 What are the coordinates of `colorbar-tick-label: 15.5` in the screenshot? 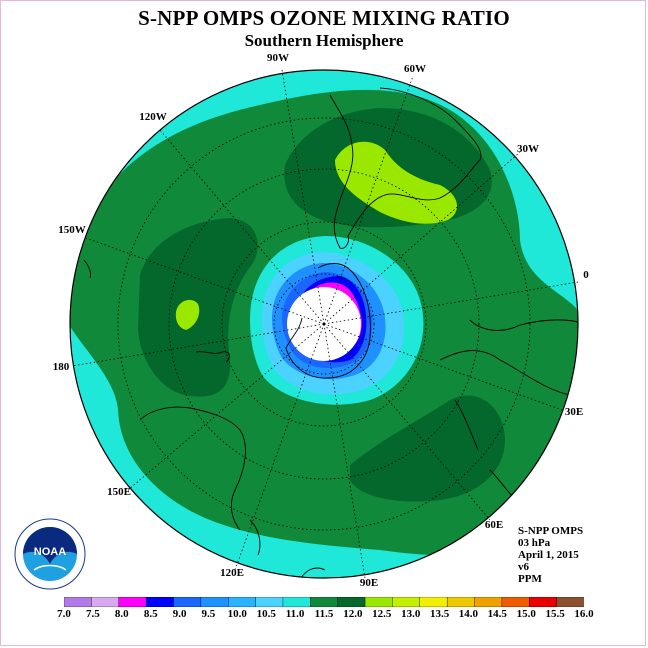 It's located at (555, 614).